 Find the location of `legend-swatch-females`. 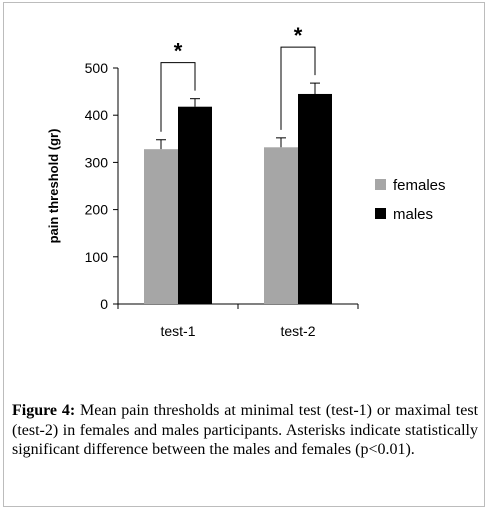

legend-swatch-females is located at coordinates (380, 184).